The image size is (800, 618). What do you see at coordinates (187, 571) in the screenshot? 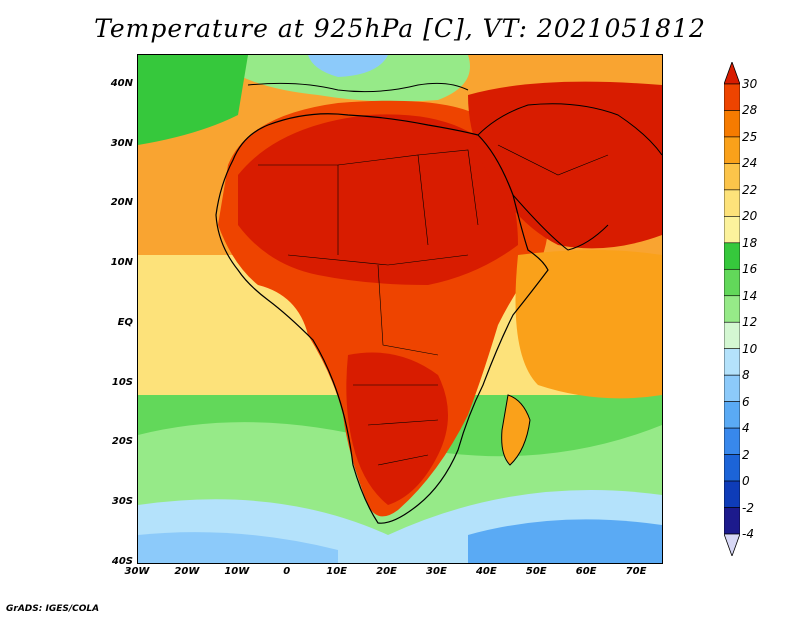
I see `lon-label: 20W` at bounding box center [187, 571].